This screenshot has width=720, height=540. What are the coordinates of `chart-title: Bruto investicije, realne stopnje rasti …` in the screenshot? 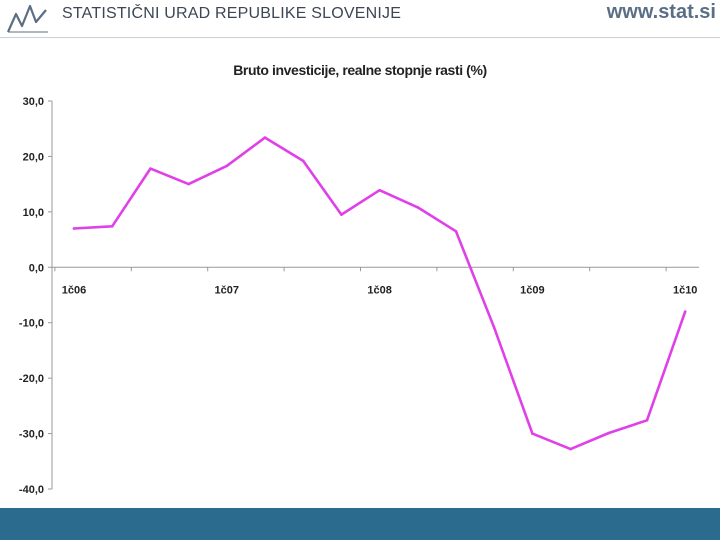 It's located at (360, 70).